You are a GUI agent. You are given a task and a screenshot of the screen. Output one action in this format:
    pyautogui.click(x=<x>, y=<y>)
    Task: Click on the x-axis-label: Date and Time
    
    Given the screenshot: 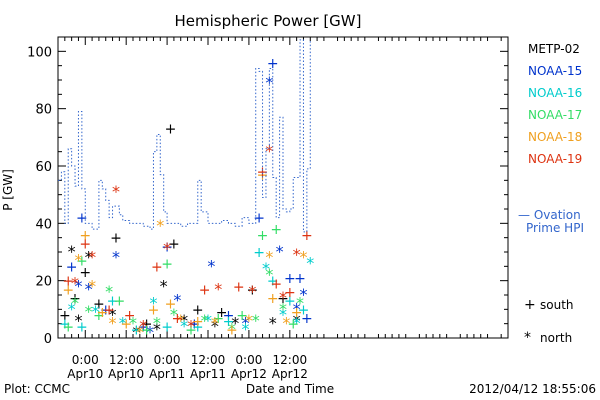 What is the action you would take?
    pyautogui.click(x=290, y=389)
    